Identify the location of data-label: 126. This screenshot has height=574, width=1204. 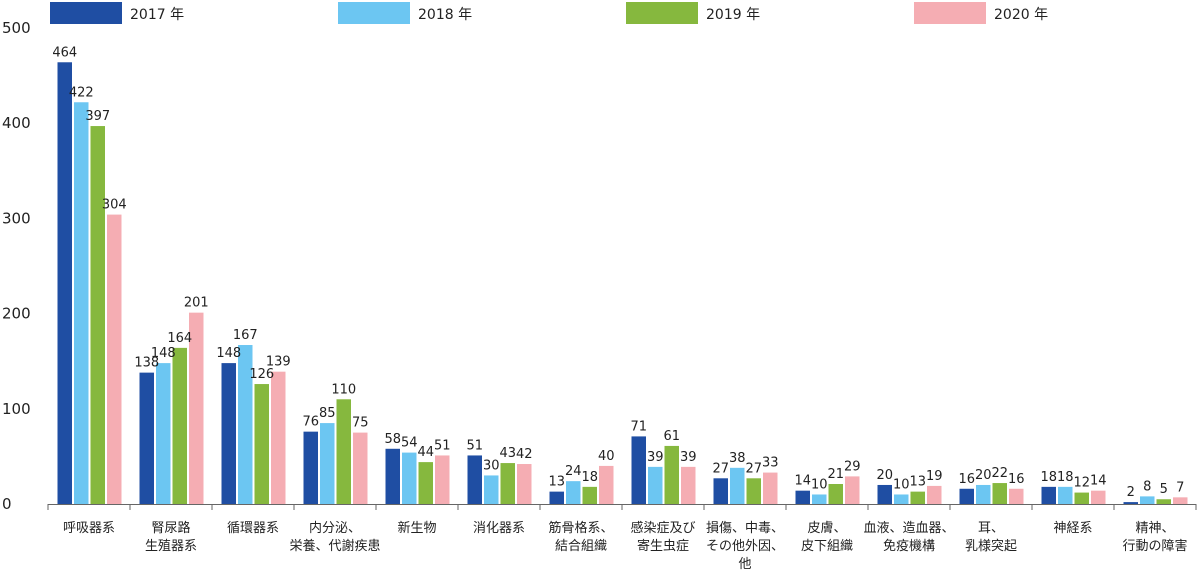
(261, 374).